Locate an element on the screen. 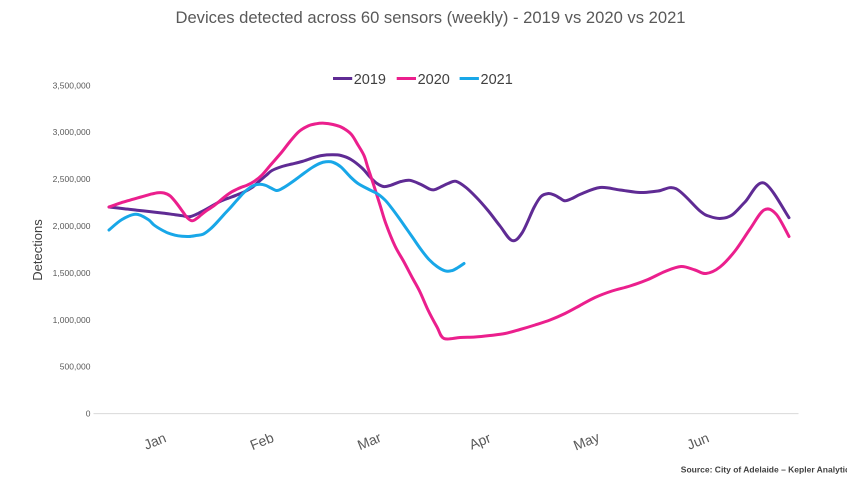 The width and height of the screenshot is (847, 479). svg-text: 2019 is located at coordinates (370, 80).